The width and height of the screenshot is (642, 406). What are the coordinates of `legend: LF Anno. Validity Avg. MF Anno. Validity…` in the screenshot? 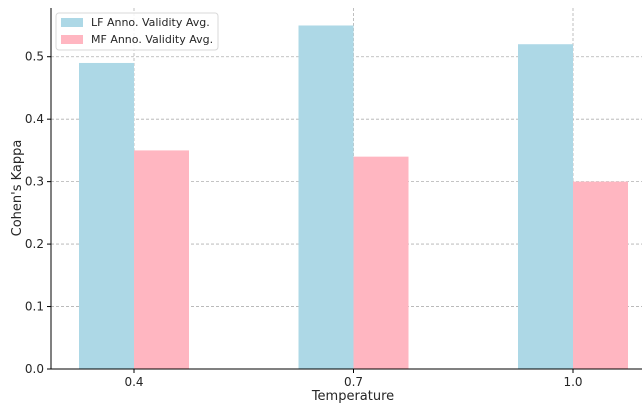 It's located at (137, 31).